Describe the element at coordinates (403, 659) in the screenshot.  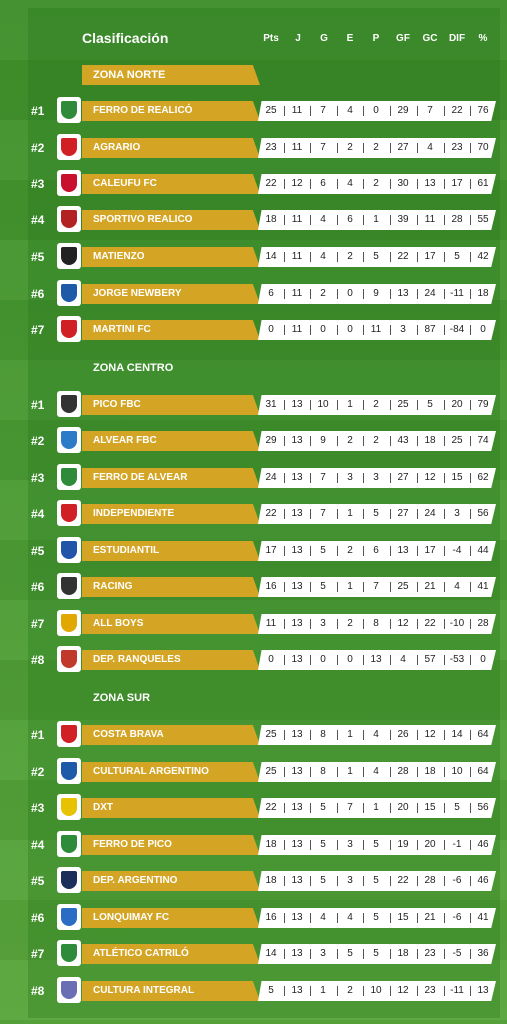
I see `stat-gf: 4` at that location.